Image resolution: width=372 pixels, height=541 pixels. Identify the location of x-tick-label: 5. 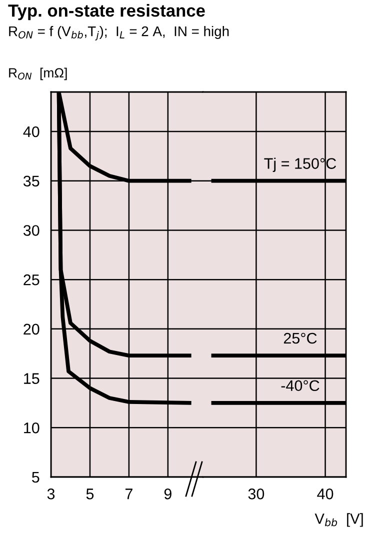
(90, 494).